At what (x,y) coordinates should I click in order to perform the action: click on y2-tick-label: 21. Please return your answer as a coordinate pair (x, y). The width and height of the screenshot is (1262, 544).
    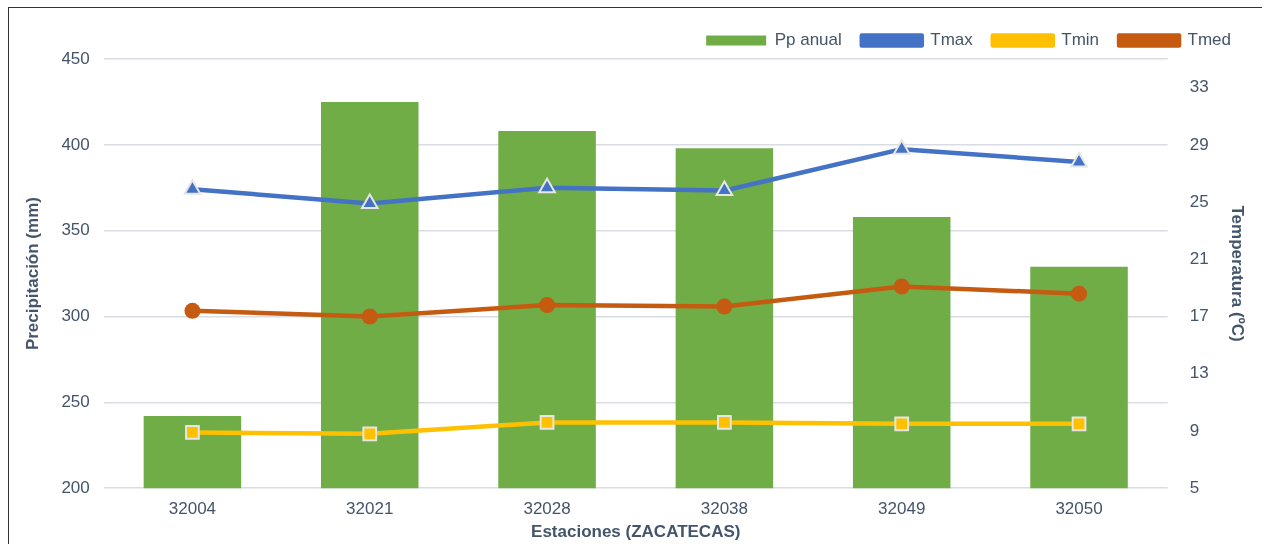
    Looking at the image, I should click on (1199, 258).